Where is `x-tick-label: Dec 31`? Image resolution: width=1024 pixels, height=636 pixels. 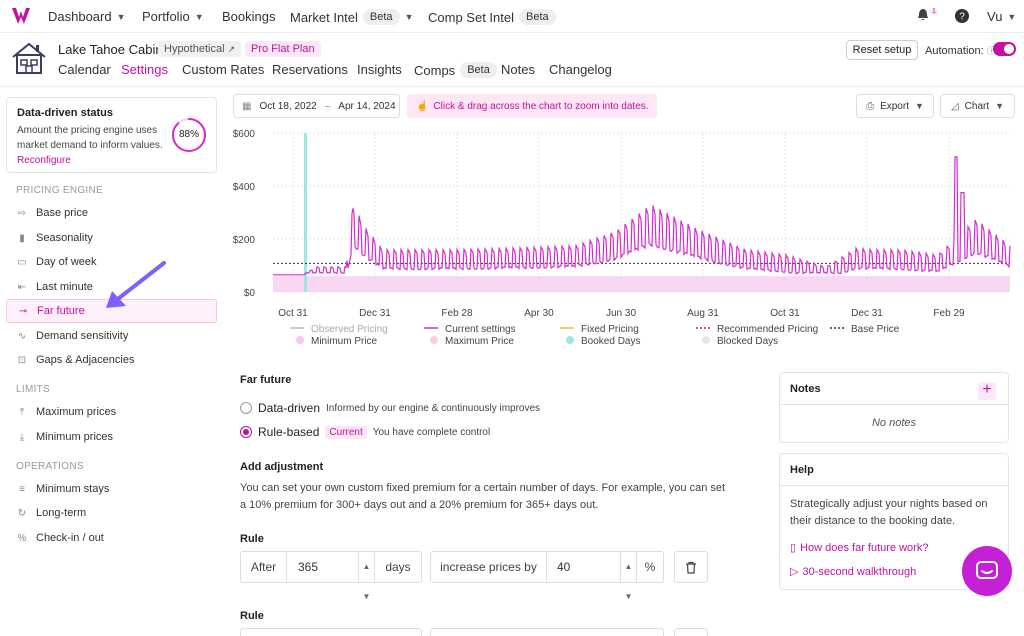 x-tick-label: Dec 31 is located at coordinates (867, 313).